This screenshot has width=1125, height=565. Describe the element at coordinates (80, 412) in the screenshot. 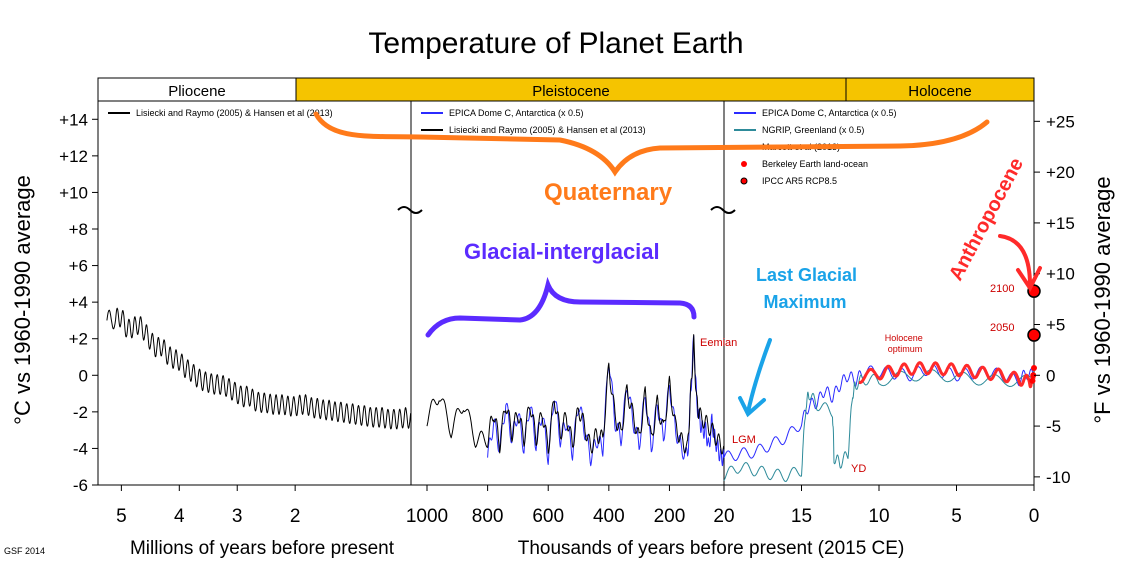

I see `y-left-tick-label: -2` at that location.